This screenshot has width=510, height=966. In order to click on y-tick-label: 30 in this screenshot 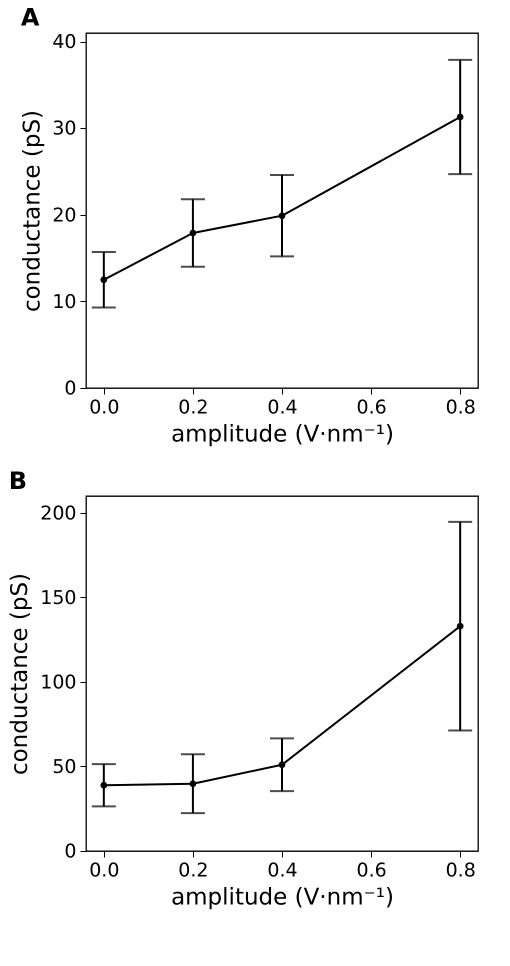, I will do `click(64, 129)`.